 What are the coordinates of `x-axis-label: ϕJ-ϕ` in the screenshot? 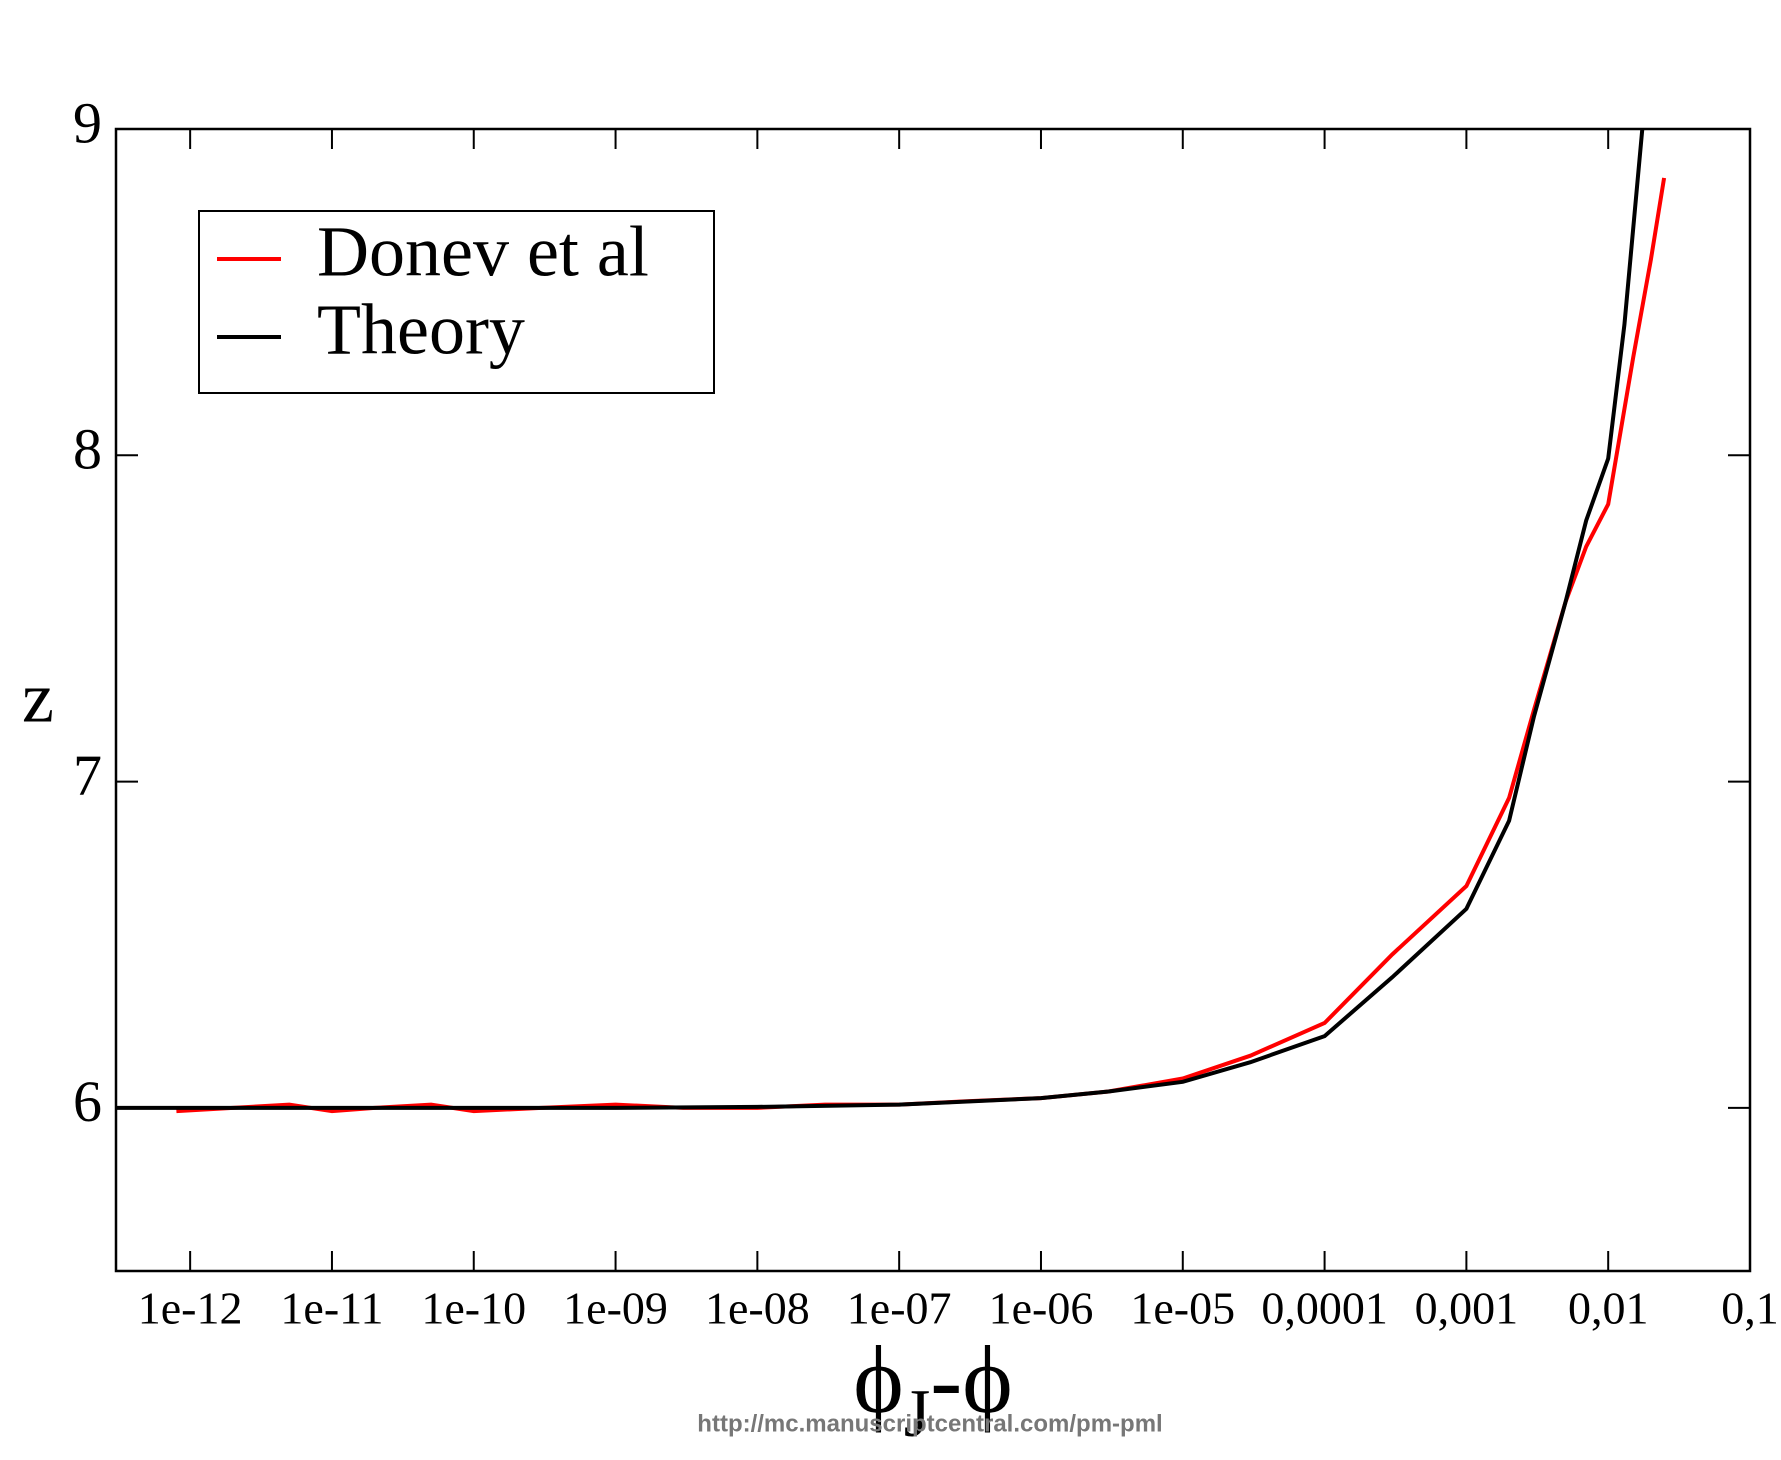 It's located at (933, 1388).